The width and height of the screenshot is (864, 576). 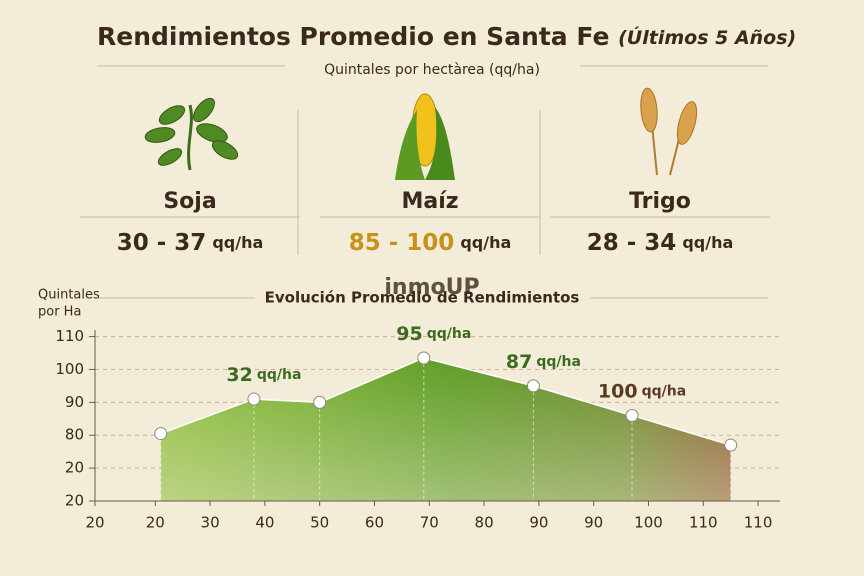 What do you see at coordinates (618, 391) in the screenshot?
I see `annotation-number: 100` at bounding box center [618, 391].